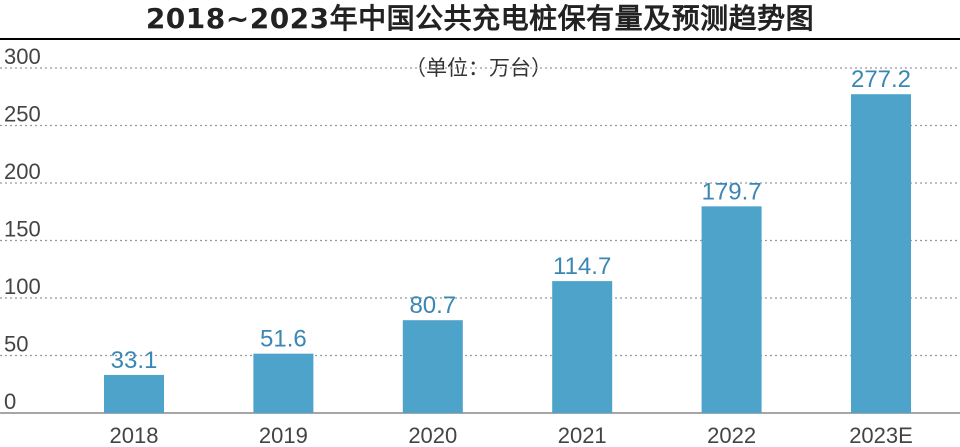  I want to click on unit-note: （单位：万台）, so click(478, 68).